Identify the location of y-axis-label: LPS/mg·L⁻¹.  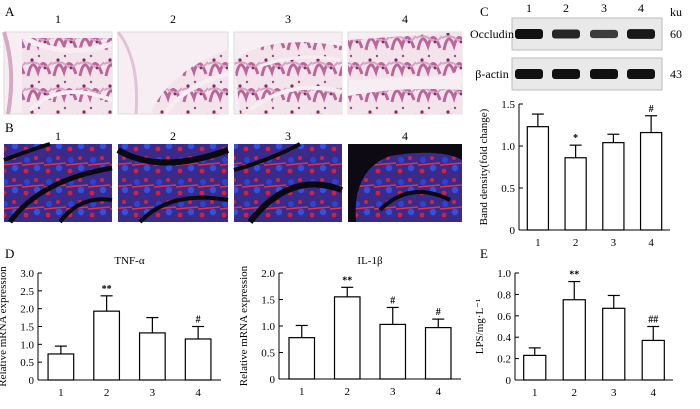
(480, 327).